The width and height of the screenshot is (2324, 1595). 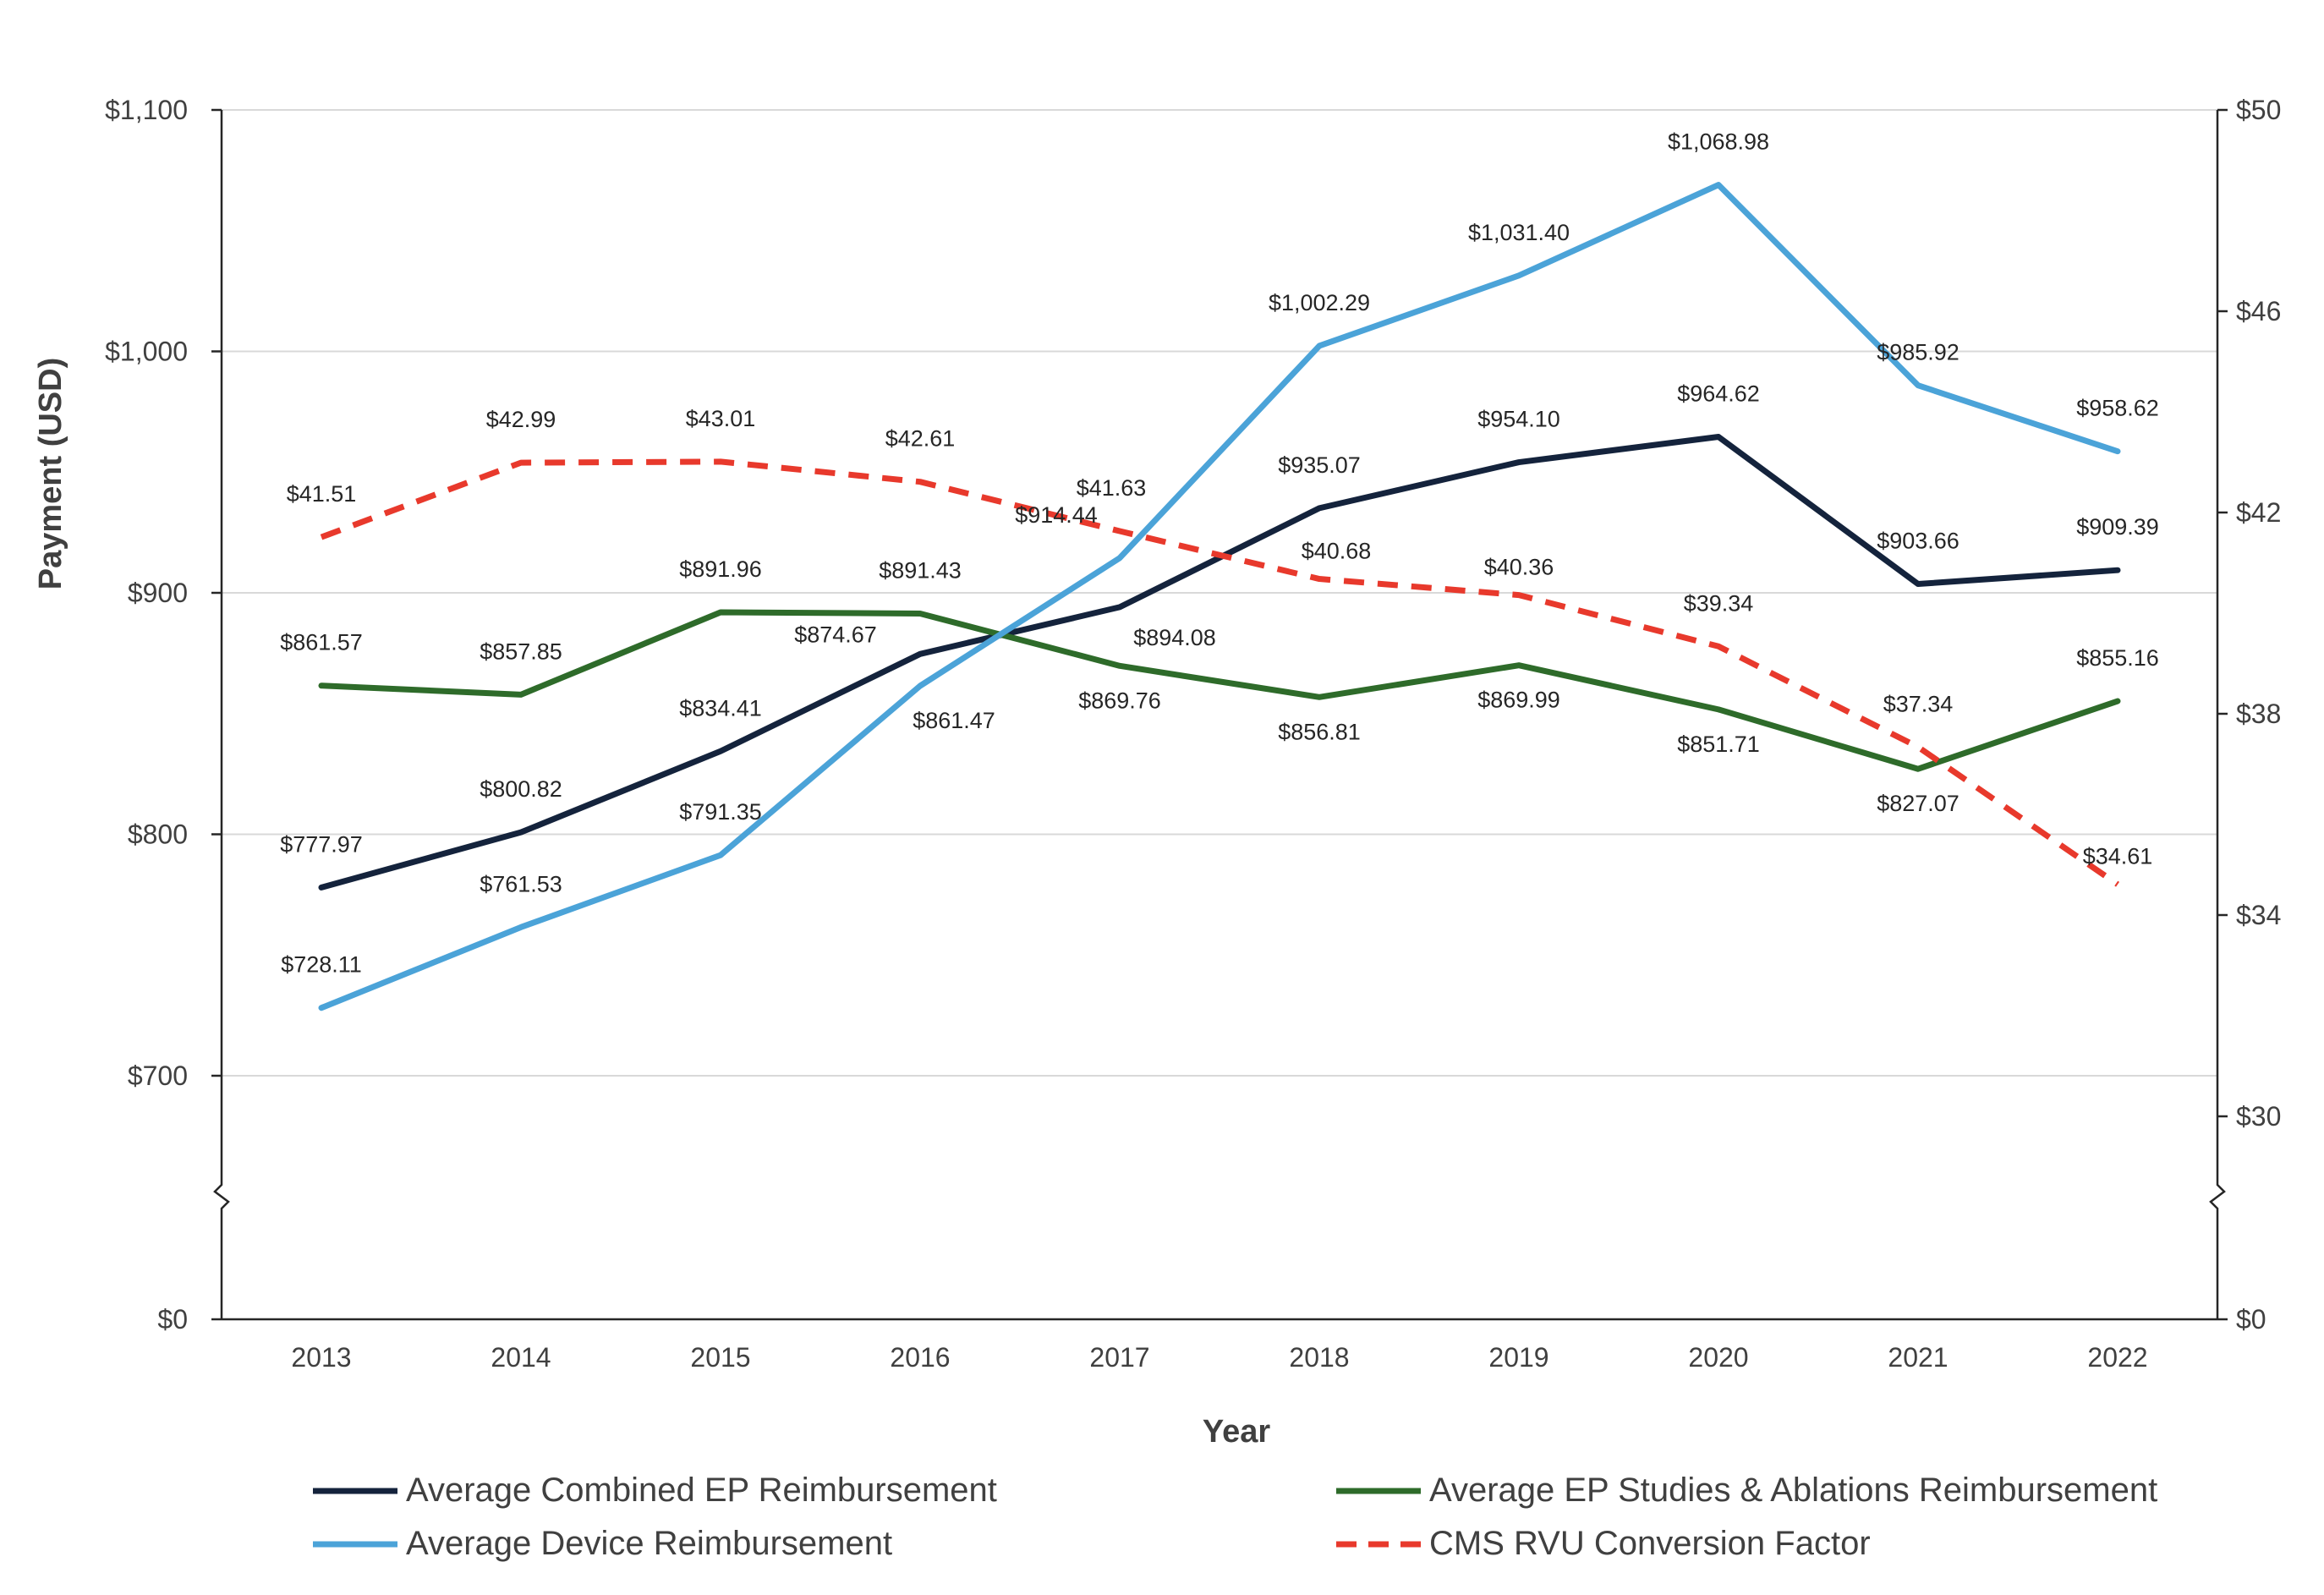 What do you see at coordinates (720, 812) in the screenshot?
I see `data-label: $791.35` at bounding box center [720, 812].